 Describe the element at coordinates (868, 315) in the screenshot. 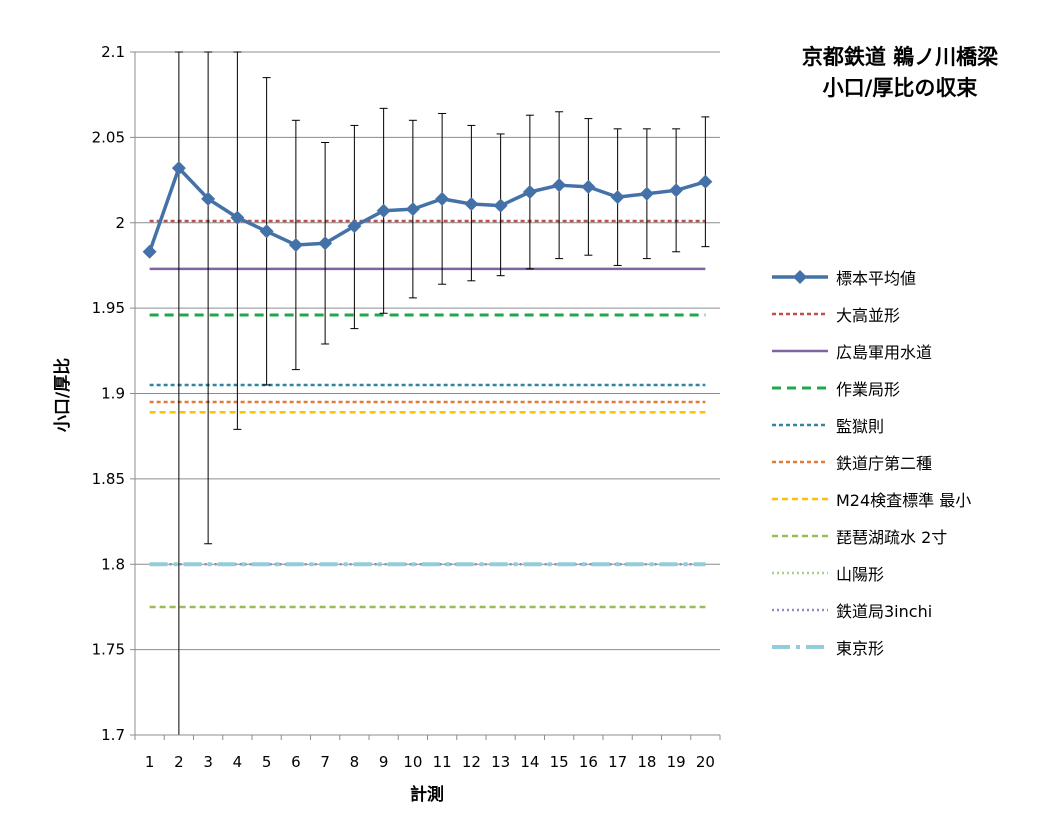

I see `legend-label: 大高並形` at that location.